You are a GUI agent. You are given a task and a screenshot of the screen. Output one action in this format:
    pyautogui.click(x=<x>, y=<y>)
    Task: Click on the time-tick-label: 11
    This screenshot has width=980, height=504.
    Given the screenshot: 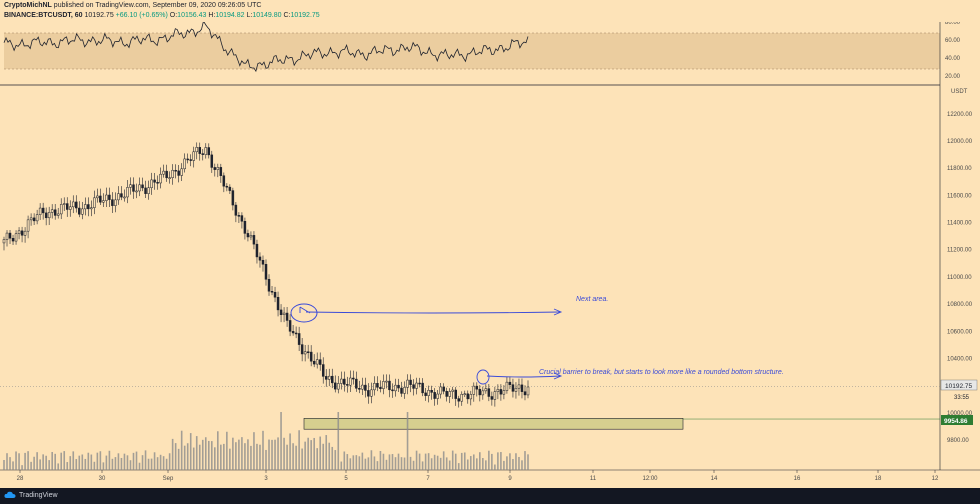 What is the action you would take?
    pyautogui.click(x=593, y=479)
    